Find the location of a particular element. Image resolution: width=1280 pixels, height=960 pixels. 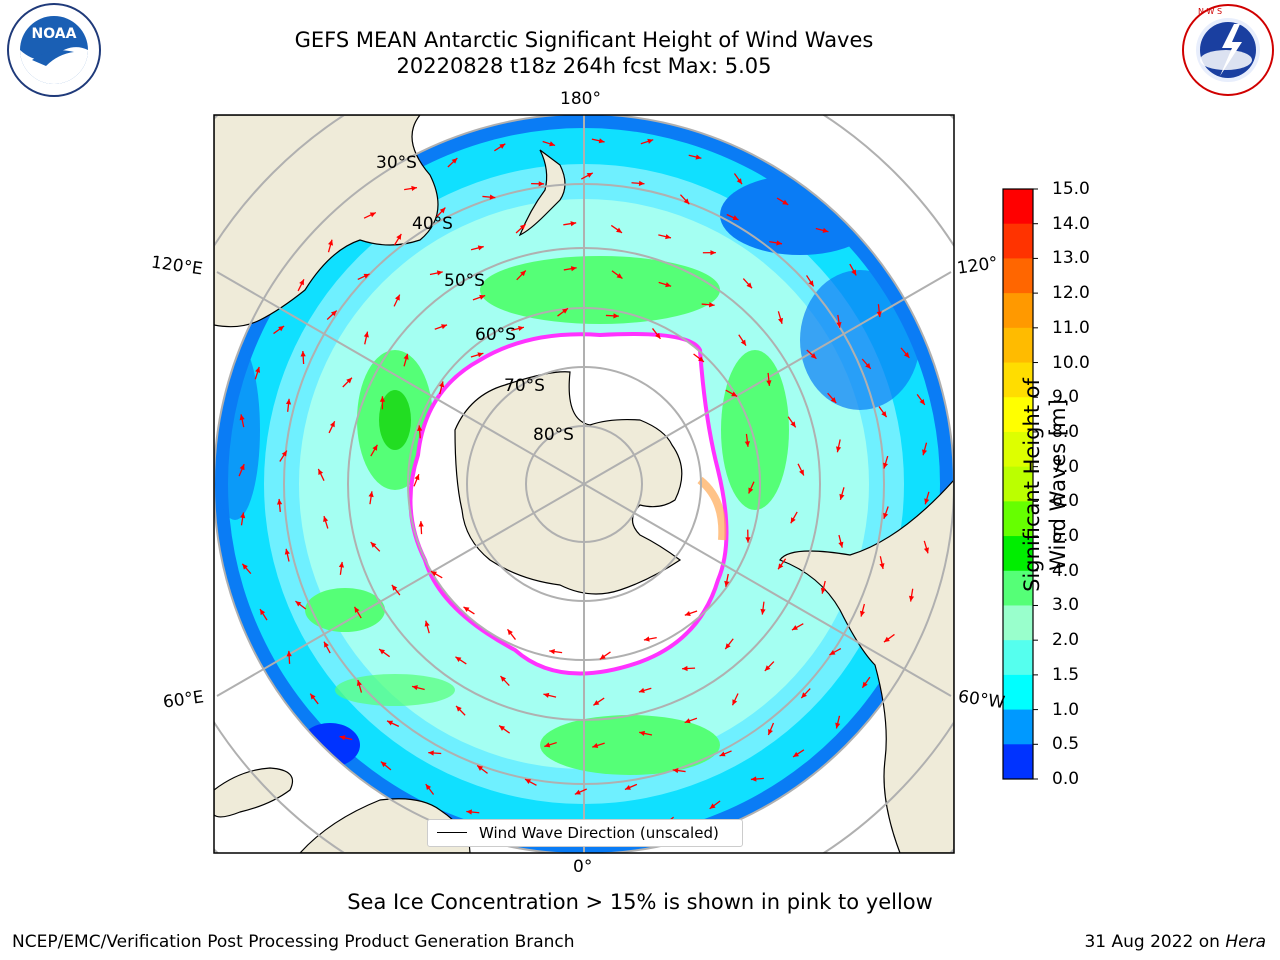

colorbar-tick-label: 12.0 is located at coordinates (1071, 293).